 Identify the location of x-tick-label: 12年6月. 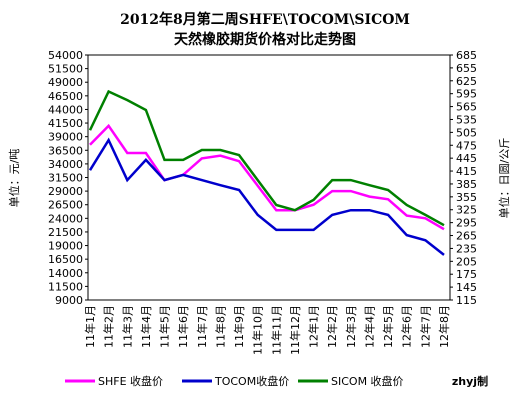
(407, 326).